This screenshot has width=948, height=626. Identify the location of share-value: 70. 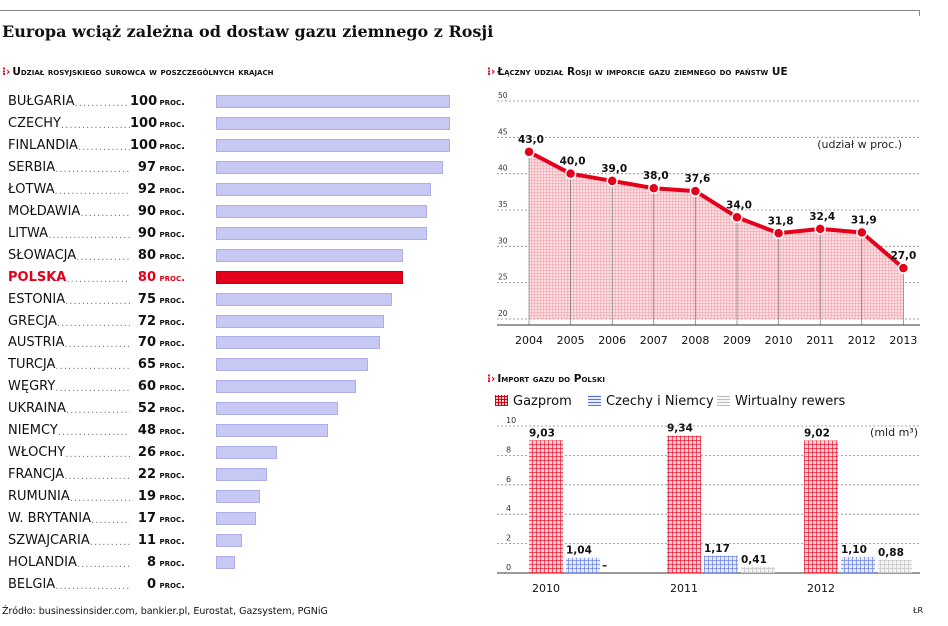
(146, 343).